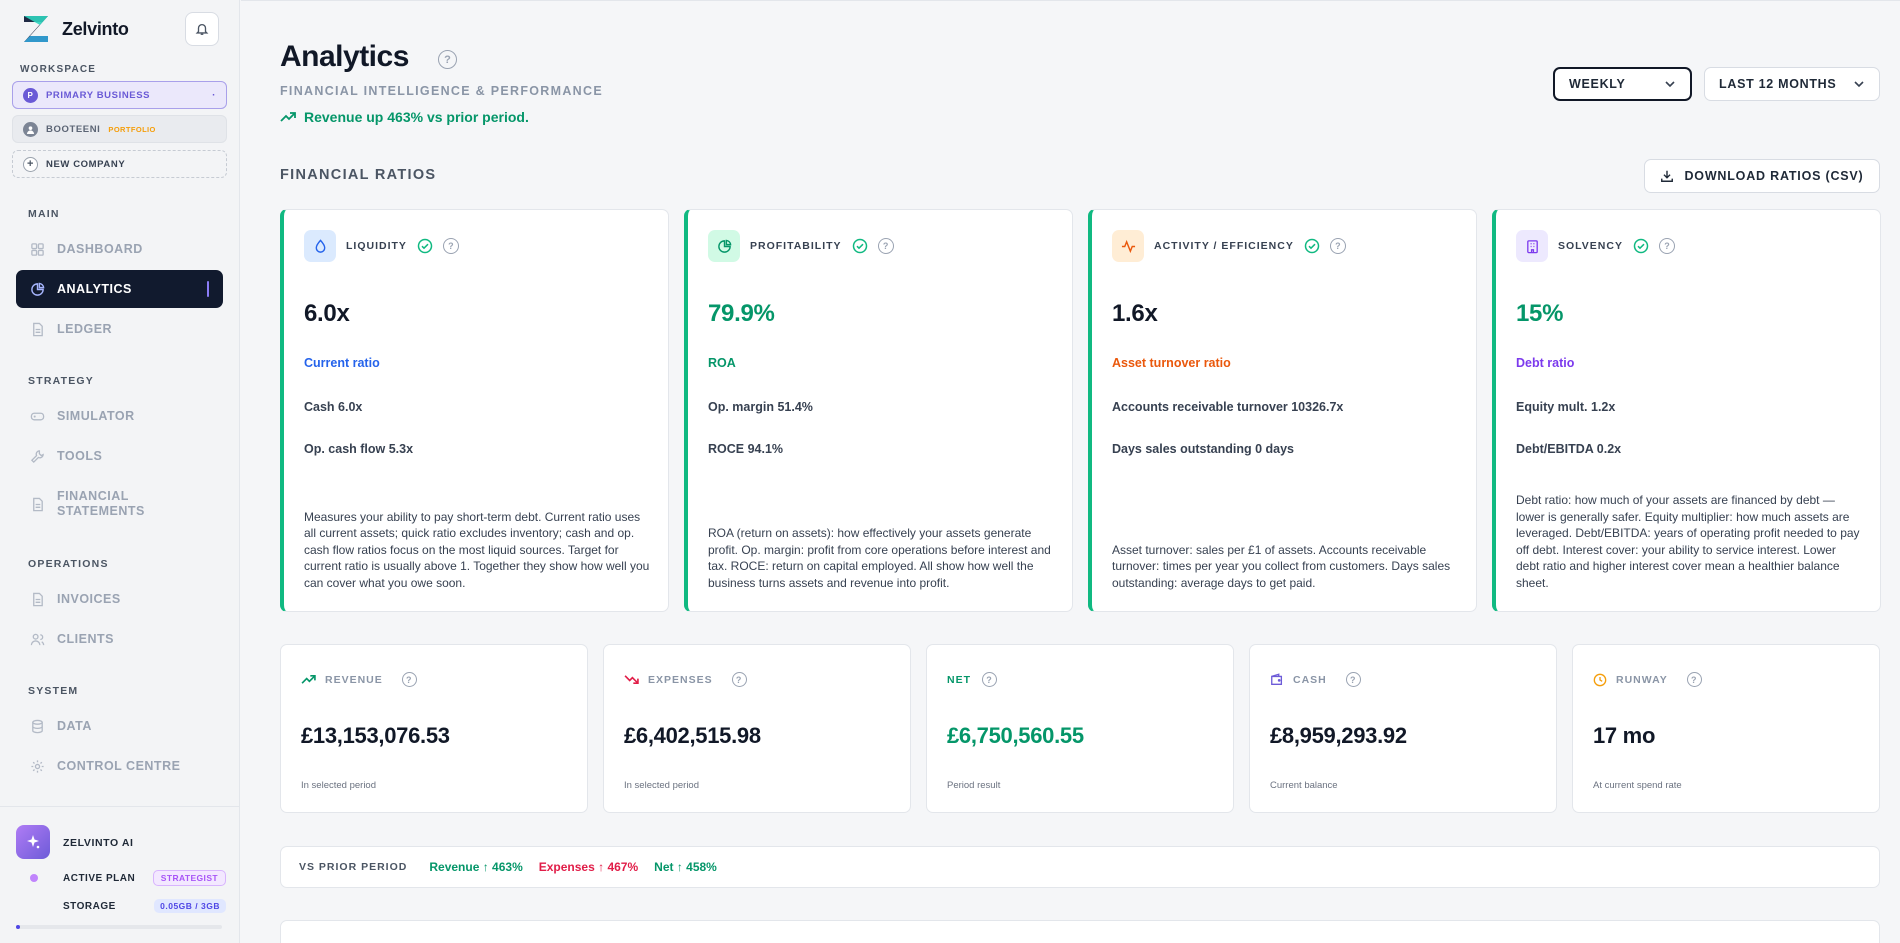 The width and height of the screenshot is (1900, 943). What do you see at coordinates (58, 69) in the screenshot?
I see `workspace-label: WORKSPACE` at bounding box center [58, 69].